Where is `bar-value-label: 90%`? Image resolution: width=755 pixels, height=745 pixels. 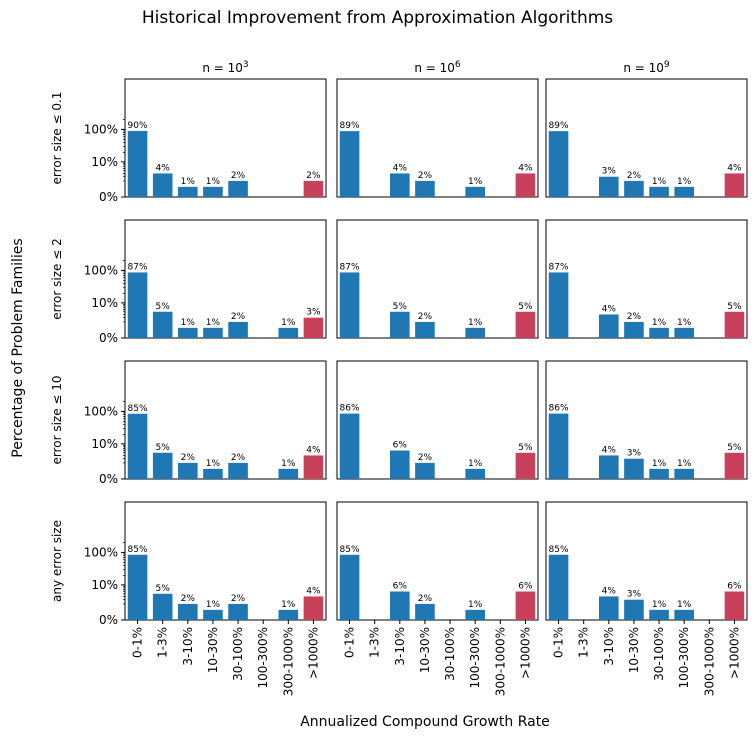 bar-value-label: 90% is located at coordinates (138, 126).